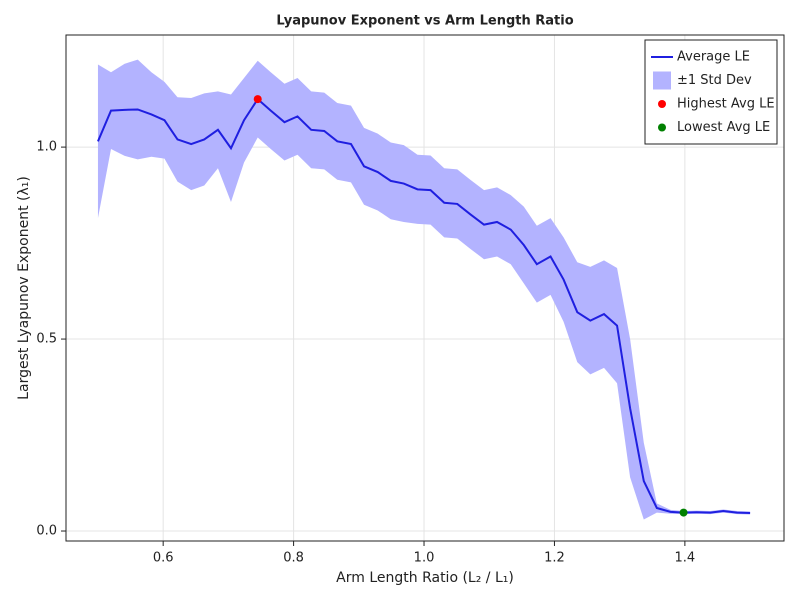 This screenshot has width=800, height=600. What do you see at coordinates (685, 558) in the screenshot?
I see `x-tick-label: 1.4` at bounding box center [685, 558].